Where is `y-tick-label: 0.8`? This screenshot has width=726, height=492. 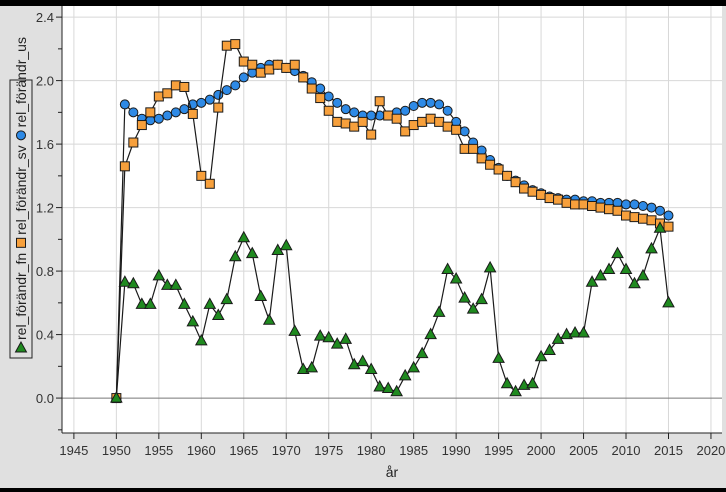
y-tick-label: 0.8 is located at coordinates (45, 271).